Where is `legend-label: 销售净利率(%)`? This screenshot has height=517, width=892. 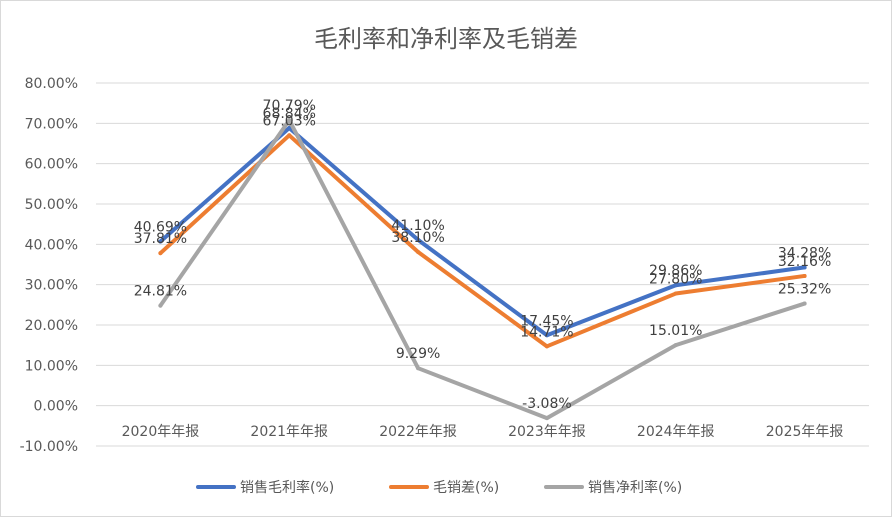
legend-label: 销售净利率(%) is located at coordinates (635, 487).